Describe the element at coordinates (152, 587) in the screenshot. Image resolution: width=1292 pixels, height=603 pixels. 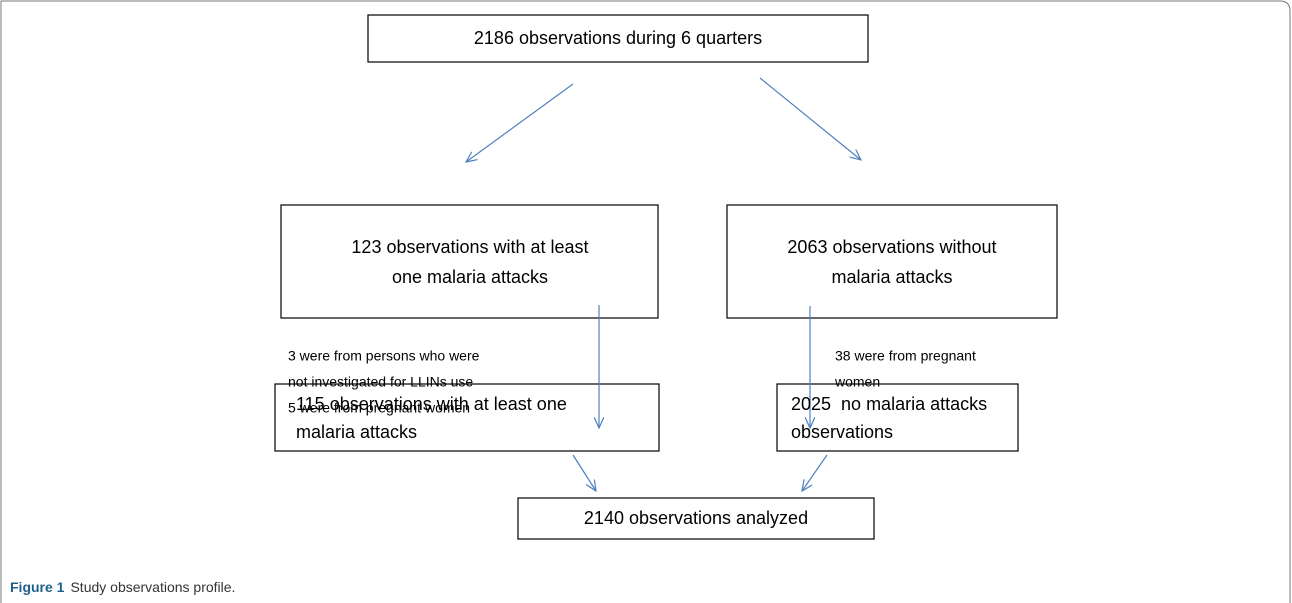
I see `caption-text: Study observations profile.` at that location.